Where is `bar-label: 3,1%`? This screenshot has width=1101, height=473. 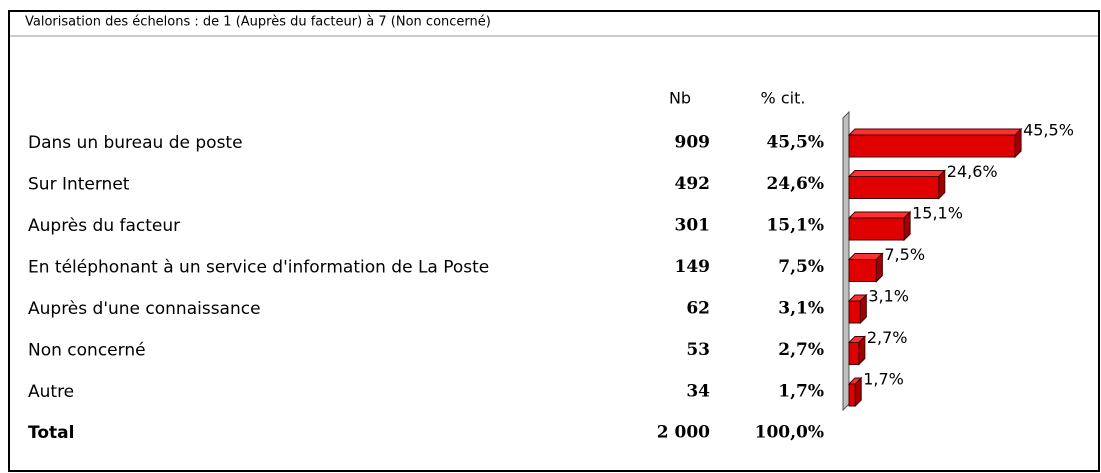 bar-label: 3,1% is located at coordinates (888, 296).